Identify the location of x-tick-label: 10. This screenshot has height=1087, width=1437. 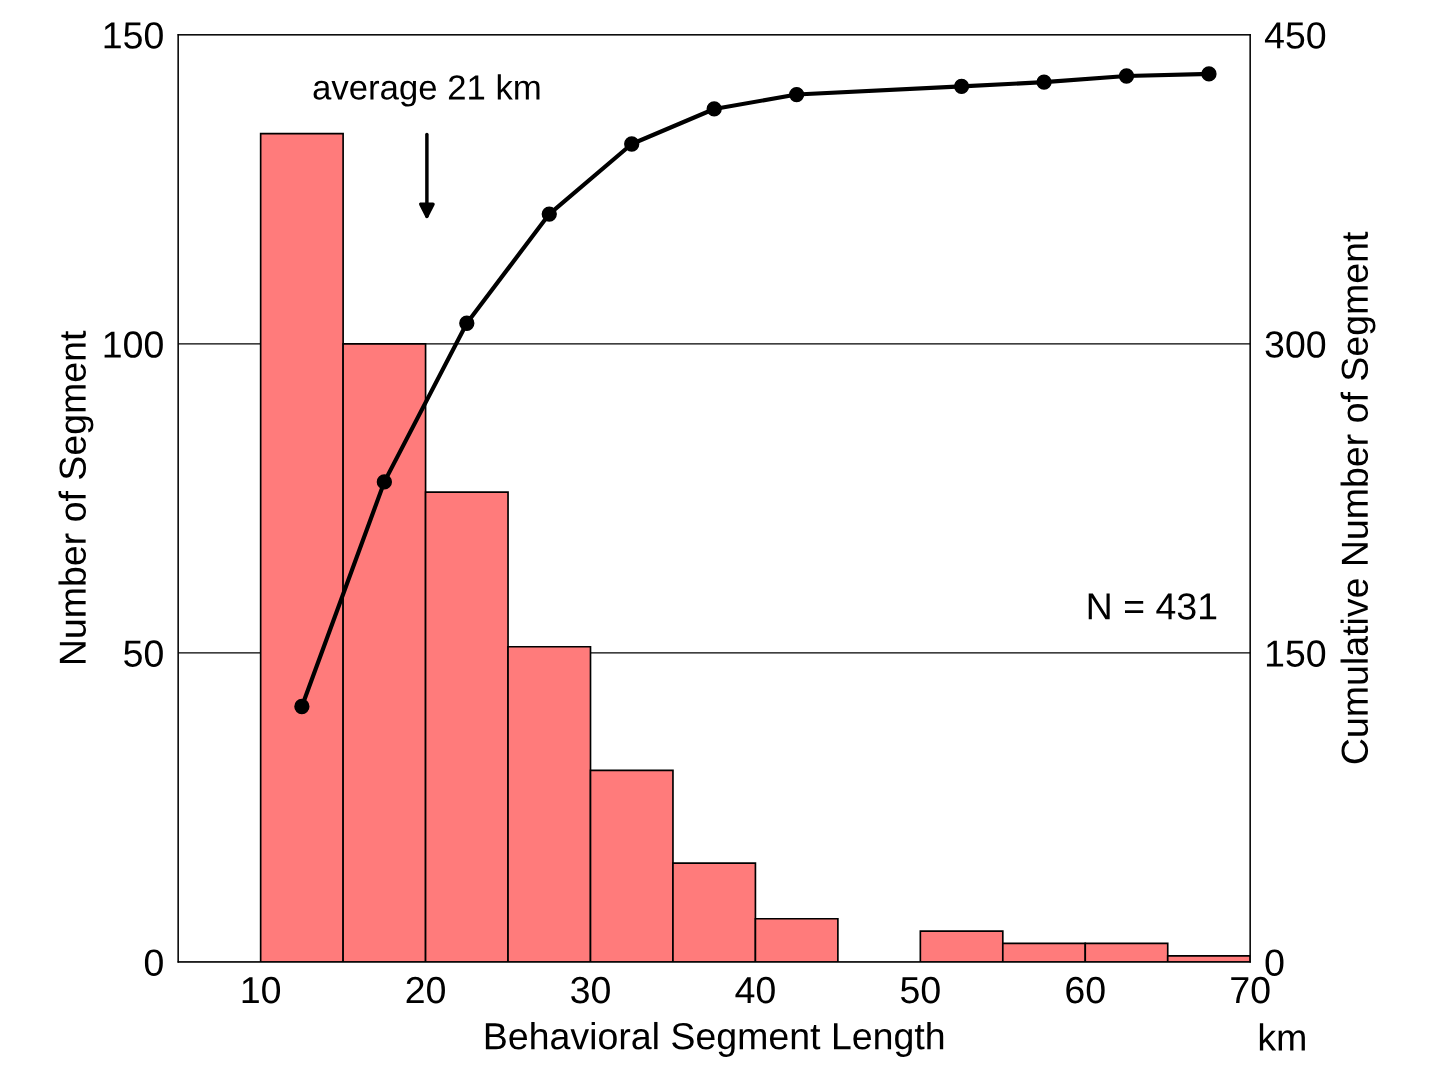
(261, 990).